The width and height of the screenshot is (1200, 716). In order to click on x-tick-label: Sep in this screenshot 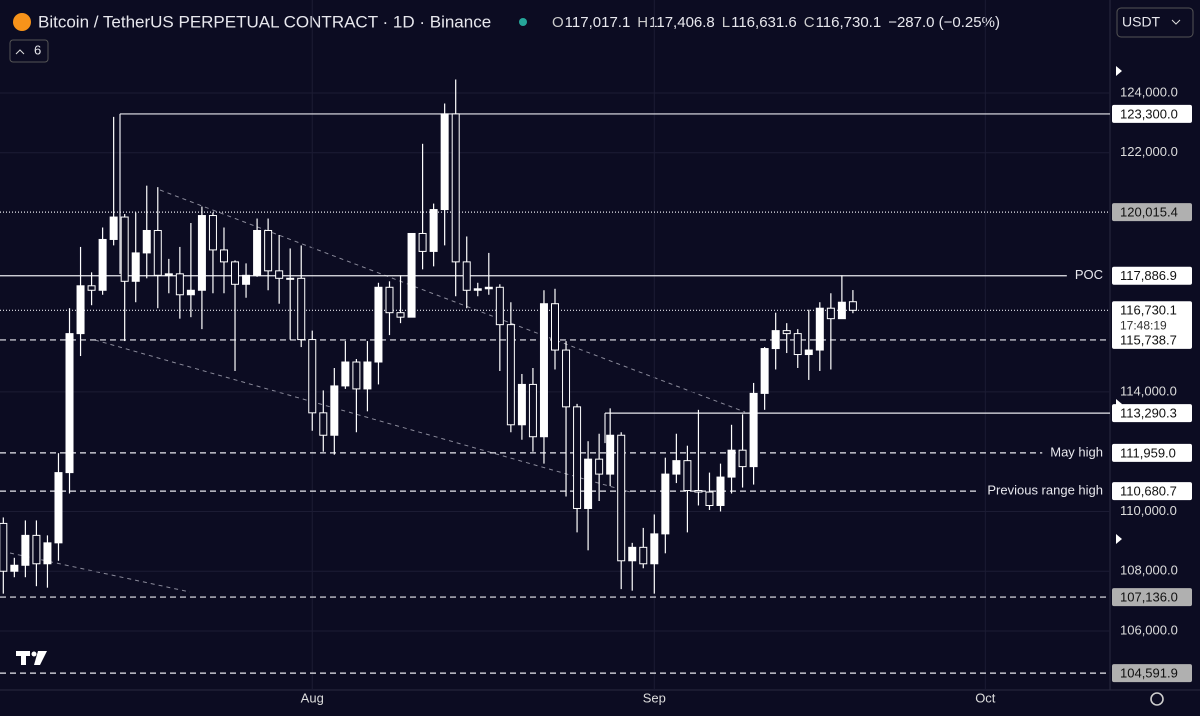, I will do `click(654, 697)`.